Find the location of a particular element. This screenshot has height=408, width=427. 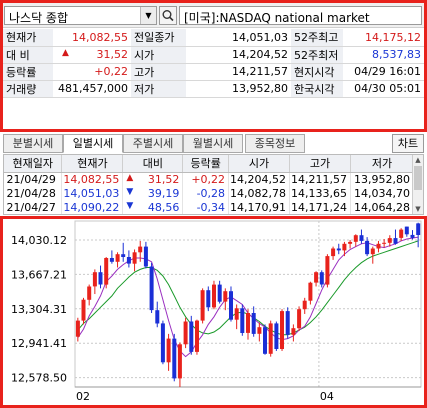

info-label: 거래량 is located at coordinates (28, 89).